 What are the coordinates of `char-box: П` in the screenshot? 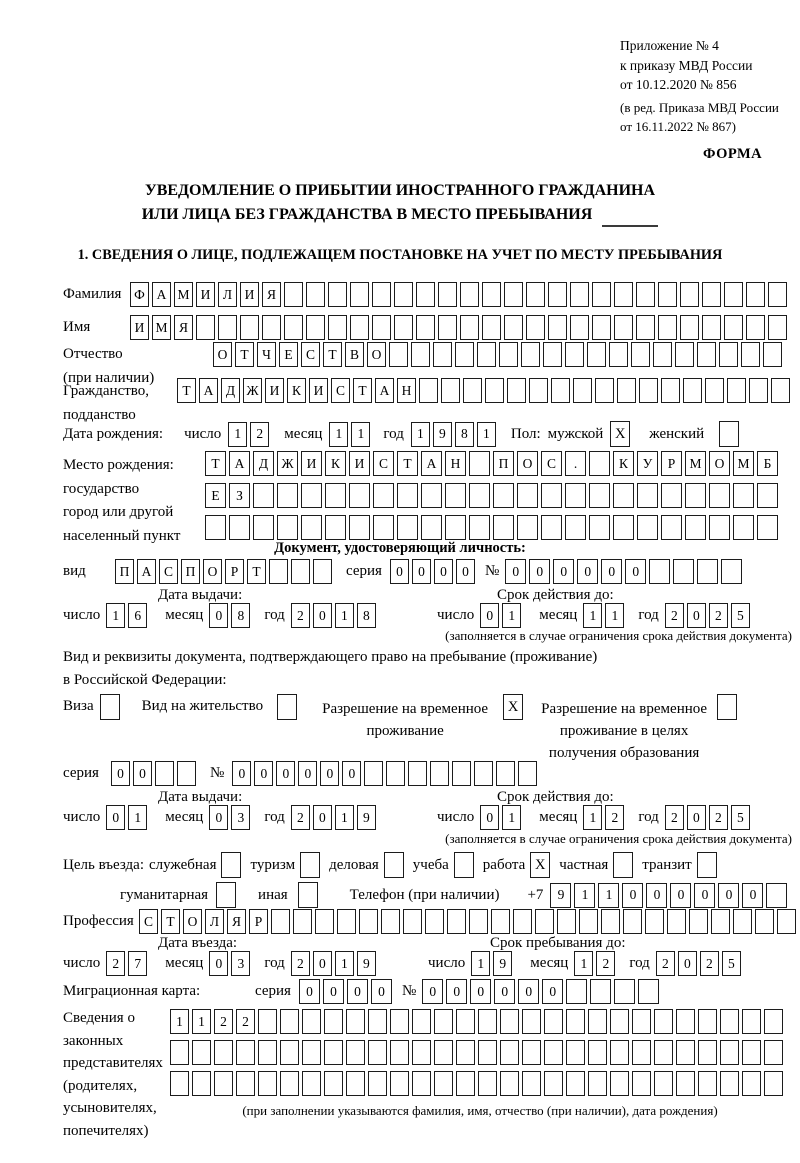 It's located at (190, 571).